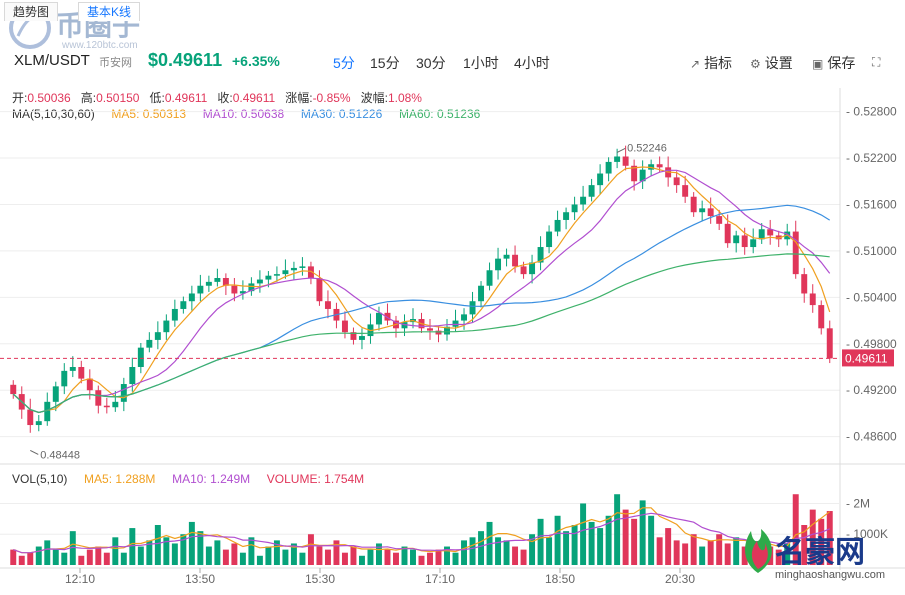 Image resolution: width=905 pixels, height=595 pixels. What do you see at coordinates (40, 479) in the screenshot?
I see `vol-title: VOL(5,10)` at bounding box center [40, 479].